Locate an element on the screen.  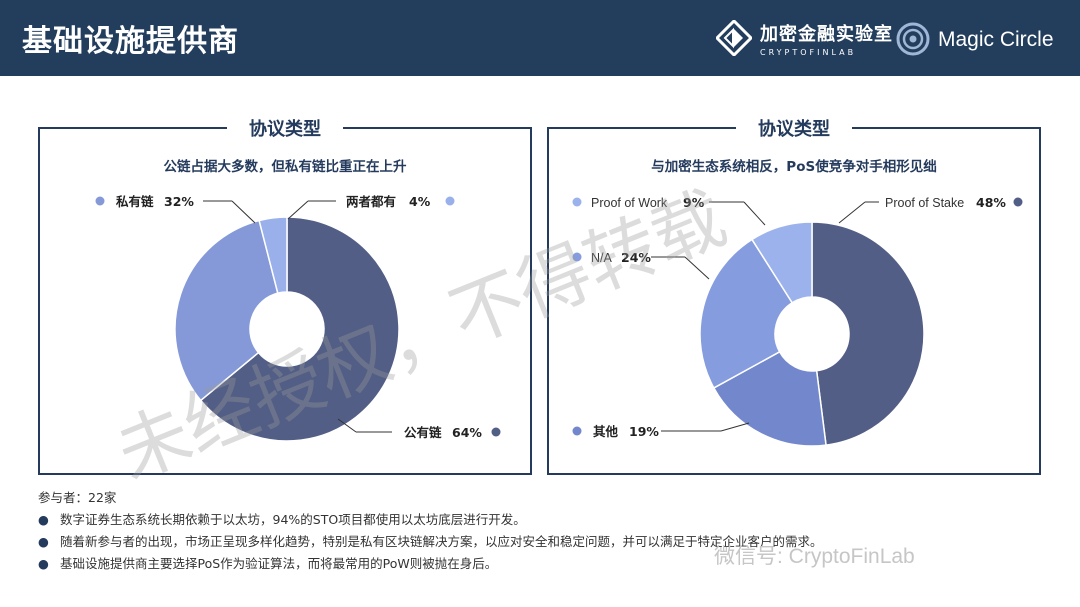
pie-slice-私有链 is located at coordinates (226, 310).